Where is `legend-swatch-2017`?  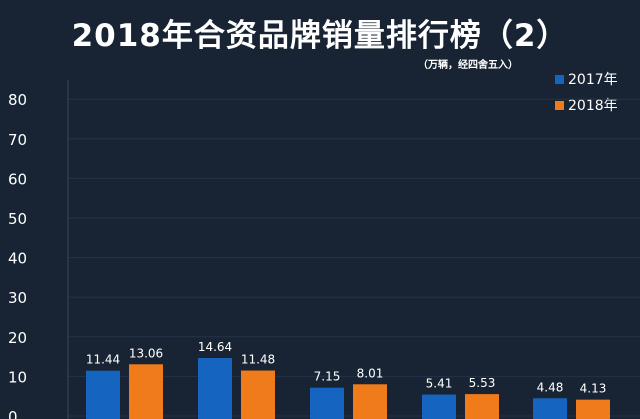 legend-swatch-2017 is located at coordinates (559, 79).